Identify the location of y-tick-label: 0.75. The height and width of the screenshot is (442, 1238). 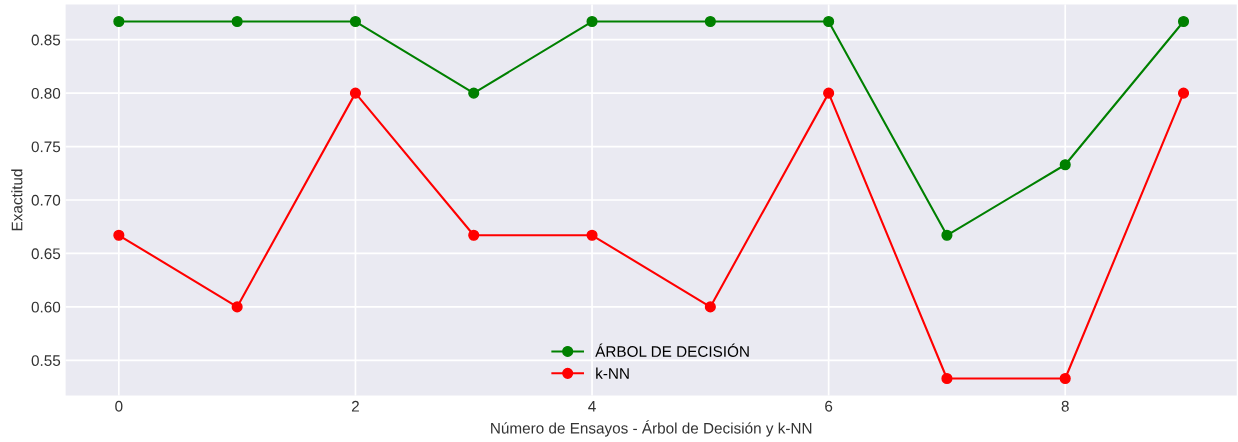
(46, 147).